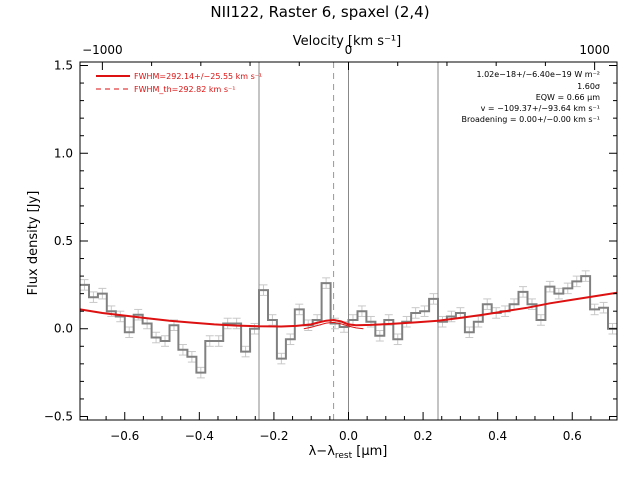  What do you see at coordinates (568, 97) in the screenshot?
I see `annotation-eqw: EQW = 0.66 μm` at bounding box center [568, 97].